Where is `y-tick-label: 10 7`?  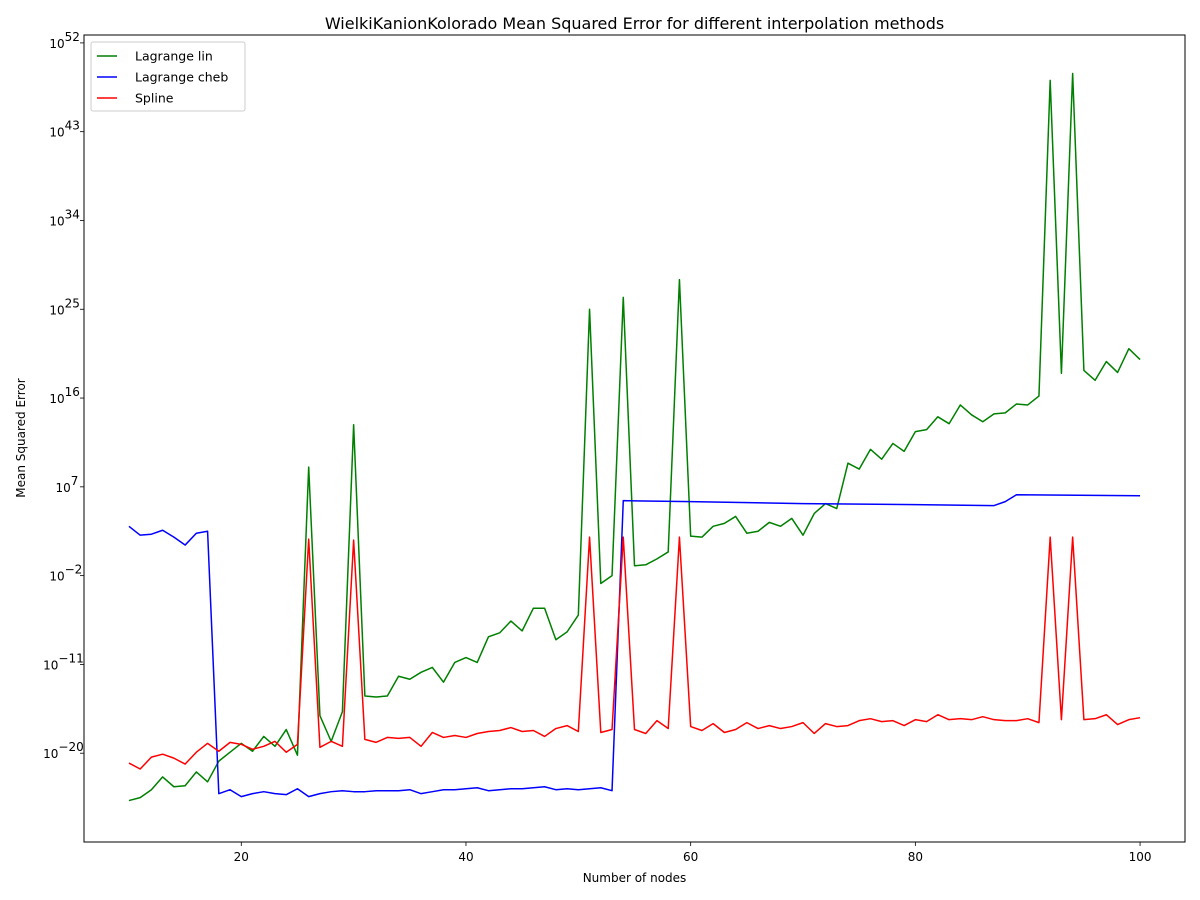 y-tick-label: 10 7 is located at coordinates (67, 484).